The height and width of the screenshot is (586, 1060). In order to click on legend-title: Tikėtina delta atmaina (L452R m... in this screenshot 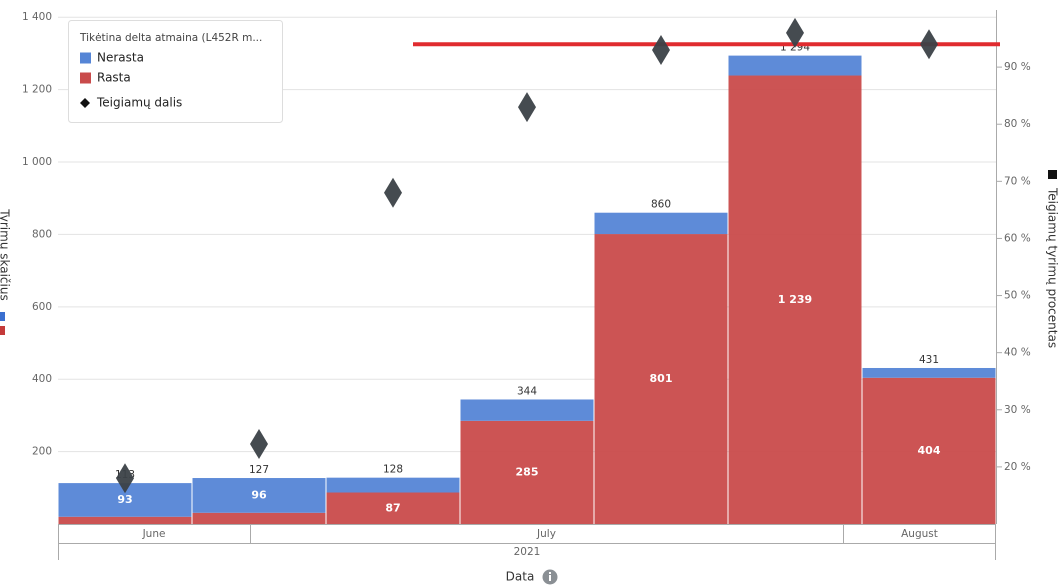, I will do `click(170, 38)`.